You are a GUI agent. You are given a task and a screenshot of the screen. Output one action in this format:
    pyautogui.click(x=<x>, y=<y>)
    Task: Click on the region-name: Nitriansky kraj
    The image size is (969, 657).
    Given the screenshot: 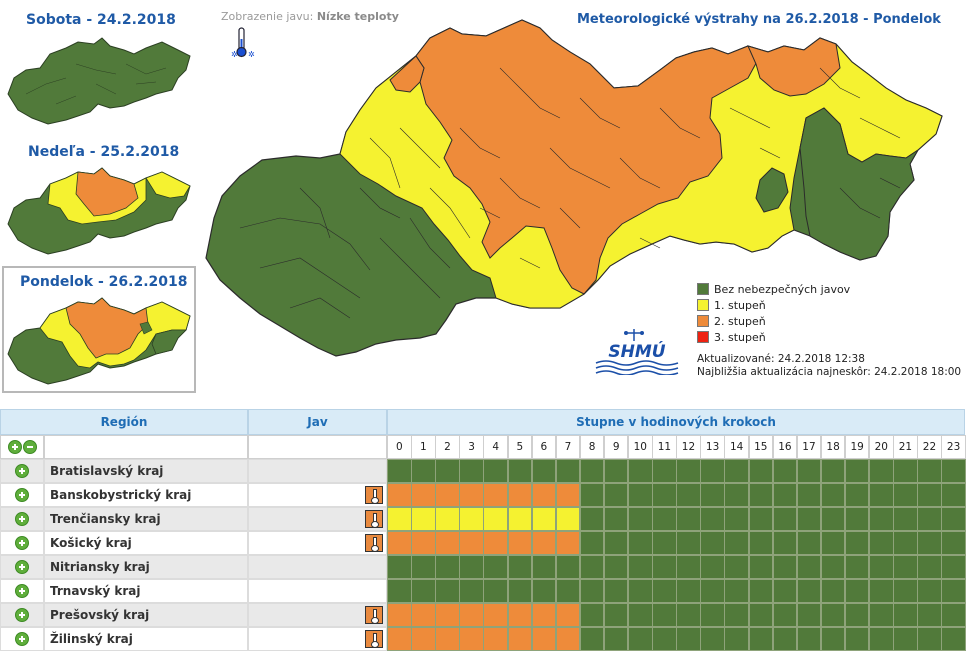 What is the action you would take?
    pyautogui.click(x=146, y=567)
    